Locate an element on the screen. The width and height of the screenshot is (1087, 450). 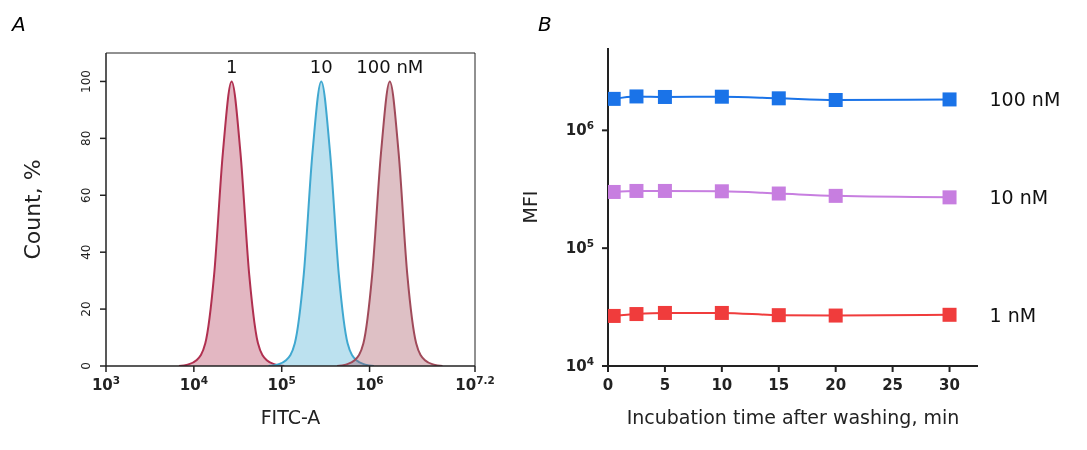
series-label: 10 nM is located at coordinates (1019, 197).